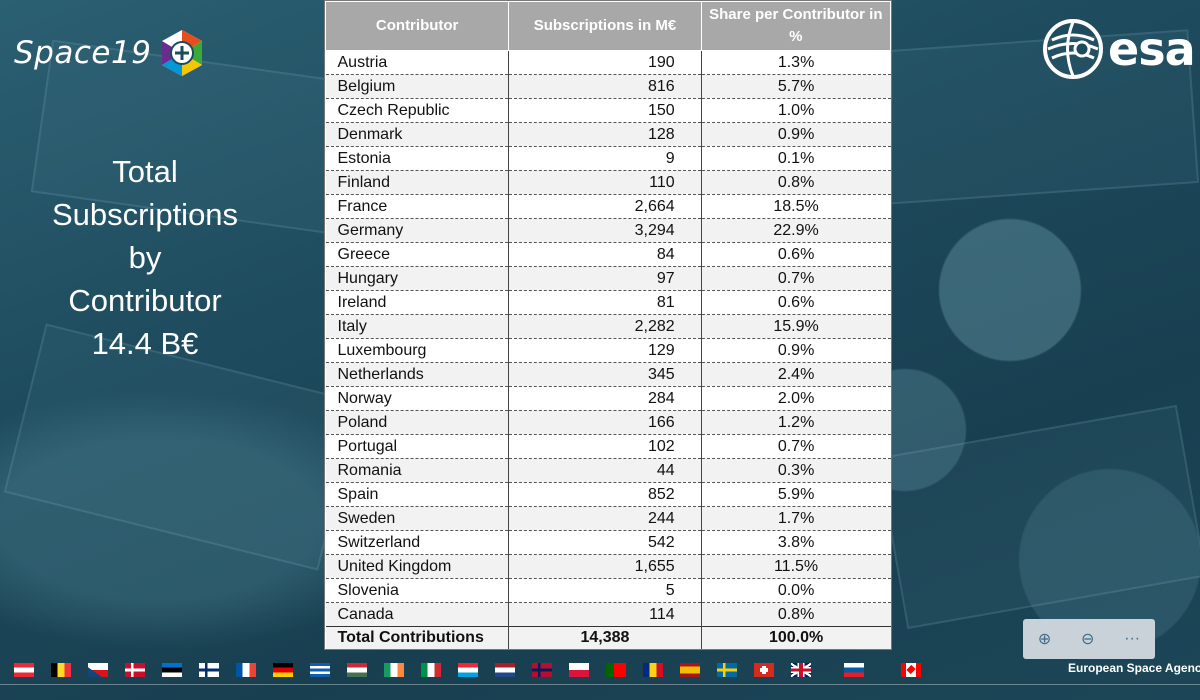  I want to click on table-row: Sweden 244 1.7%, so click(608, 518).